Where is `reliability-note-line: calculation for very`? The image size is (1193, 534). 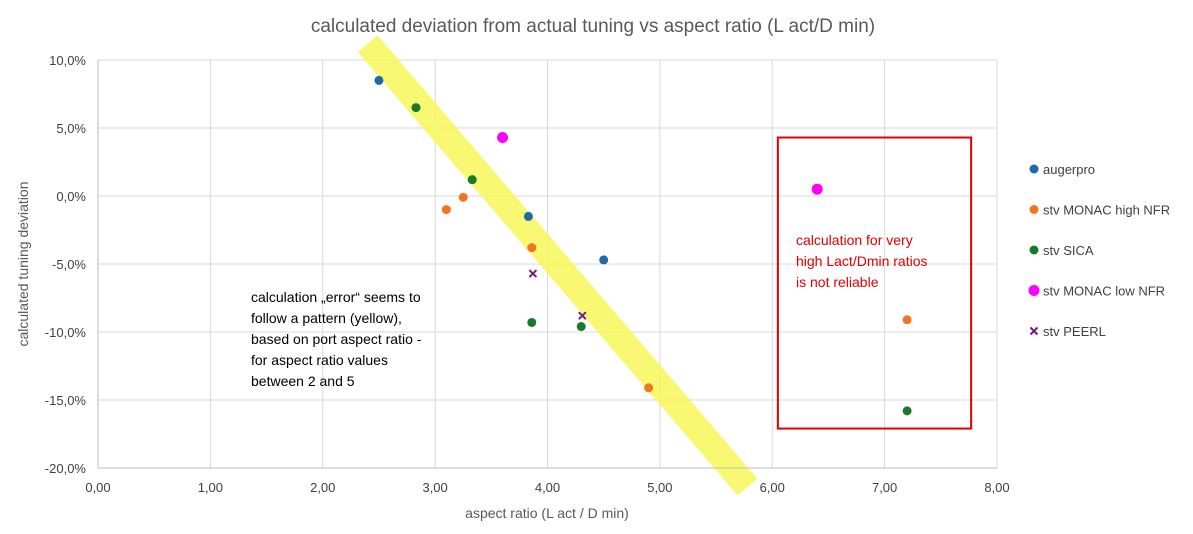 reliability-note-line: calculation for very is located at coordinates (854, 240).